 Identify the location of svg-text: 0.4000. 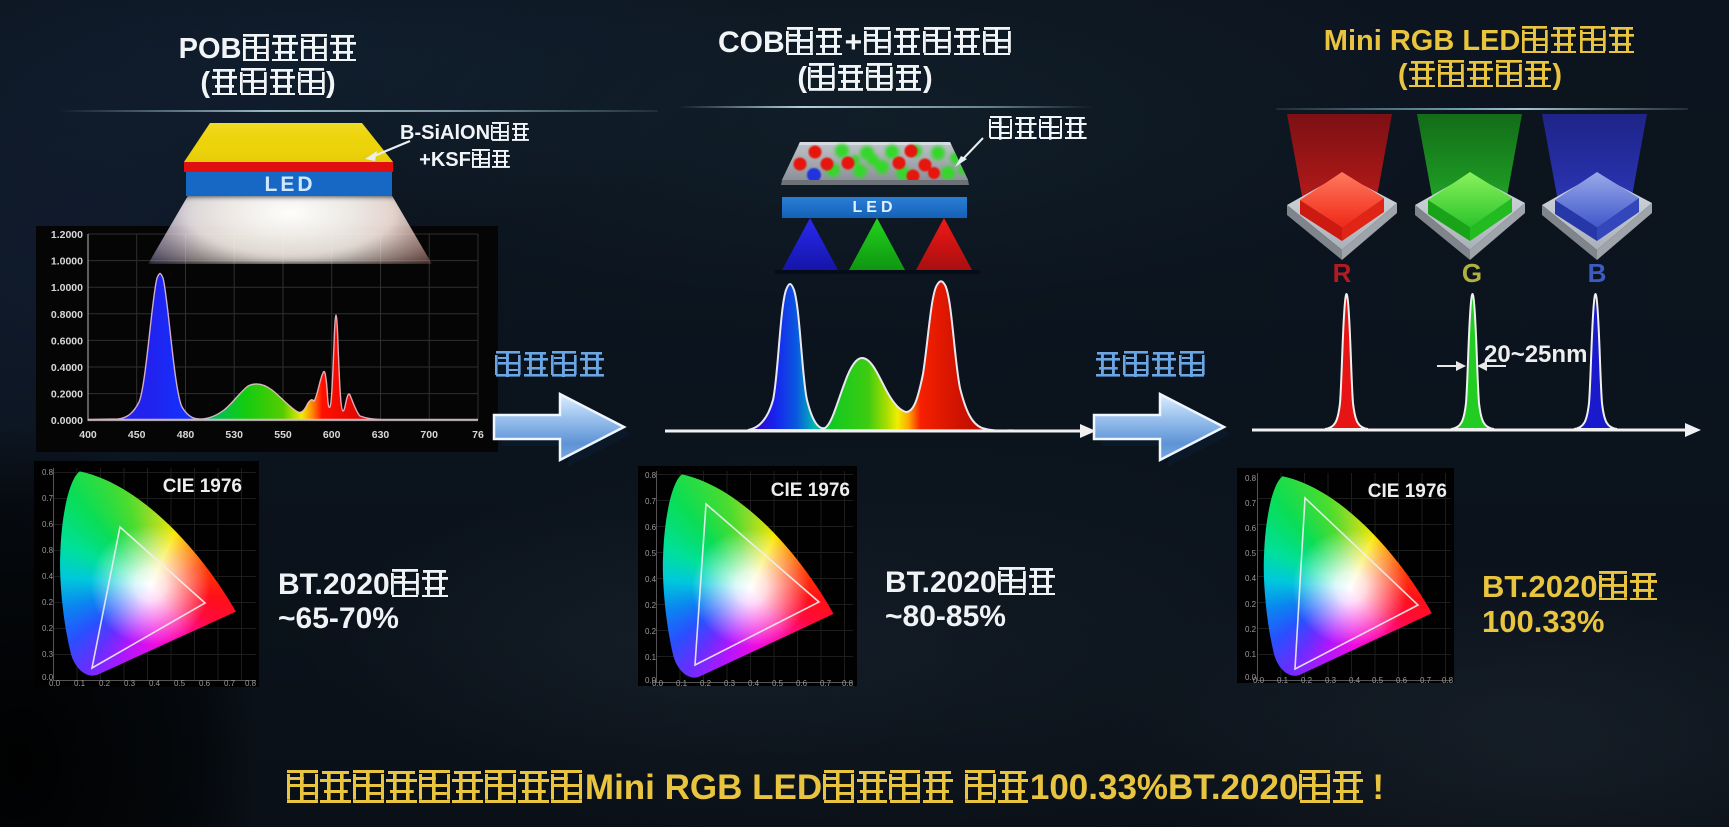
(67, 368).